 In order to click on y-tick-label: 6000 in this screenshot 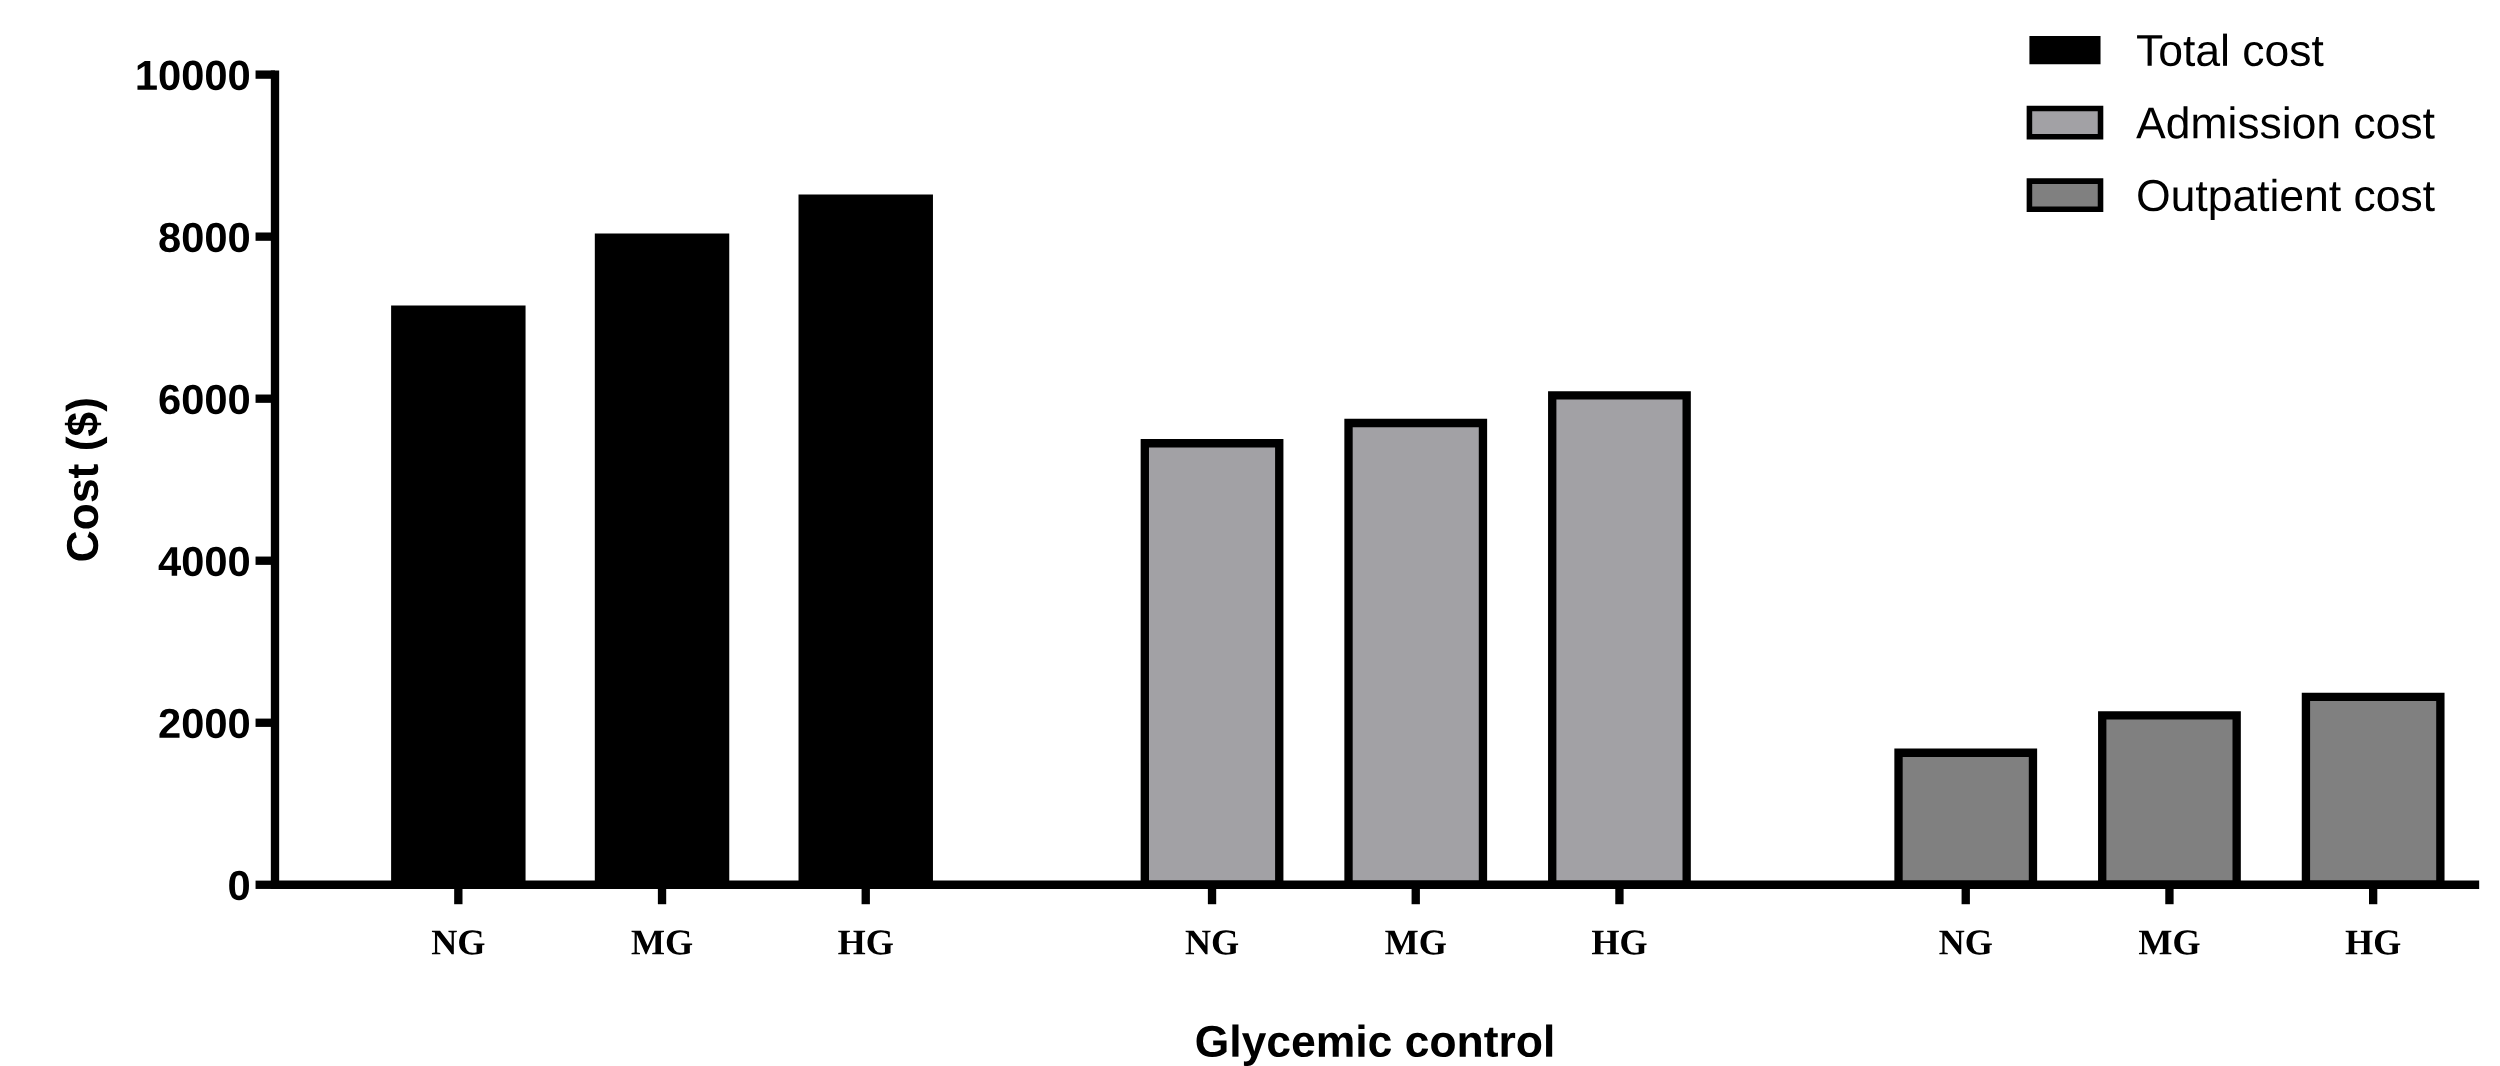, I will do `click(204, 399)`.